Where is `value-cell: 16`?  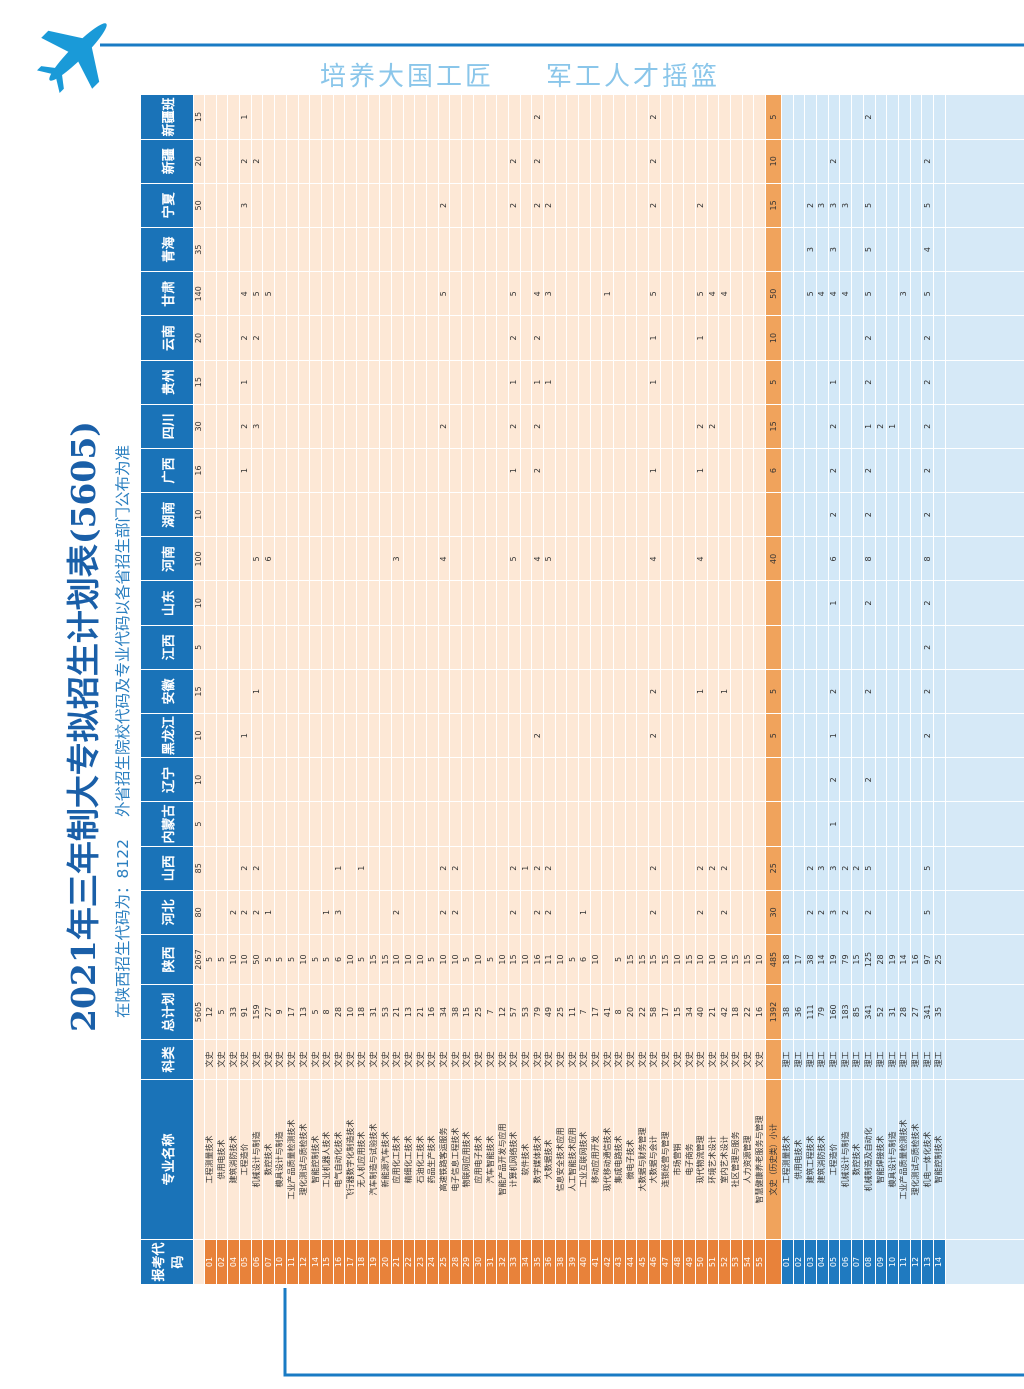
value-cell: 16 is located at coordinates (759, 1012).